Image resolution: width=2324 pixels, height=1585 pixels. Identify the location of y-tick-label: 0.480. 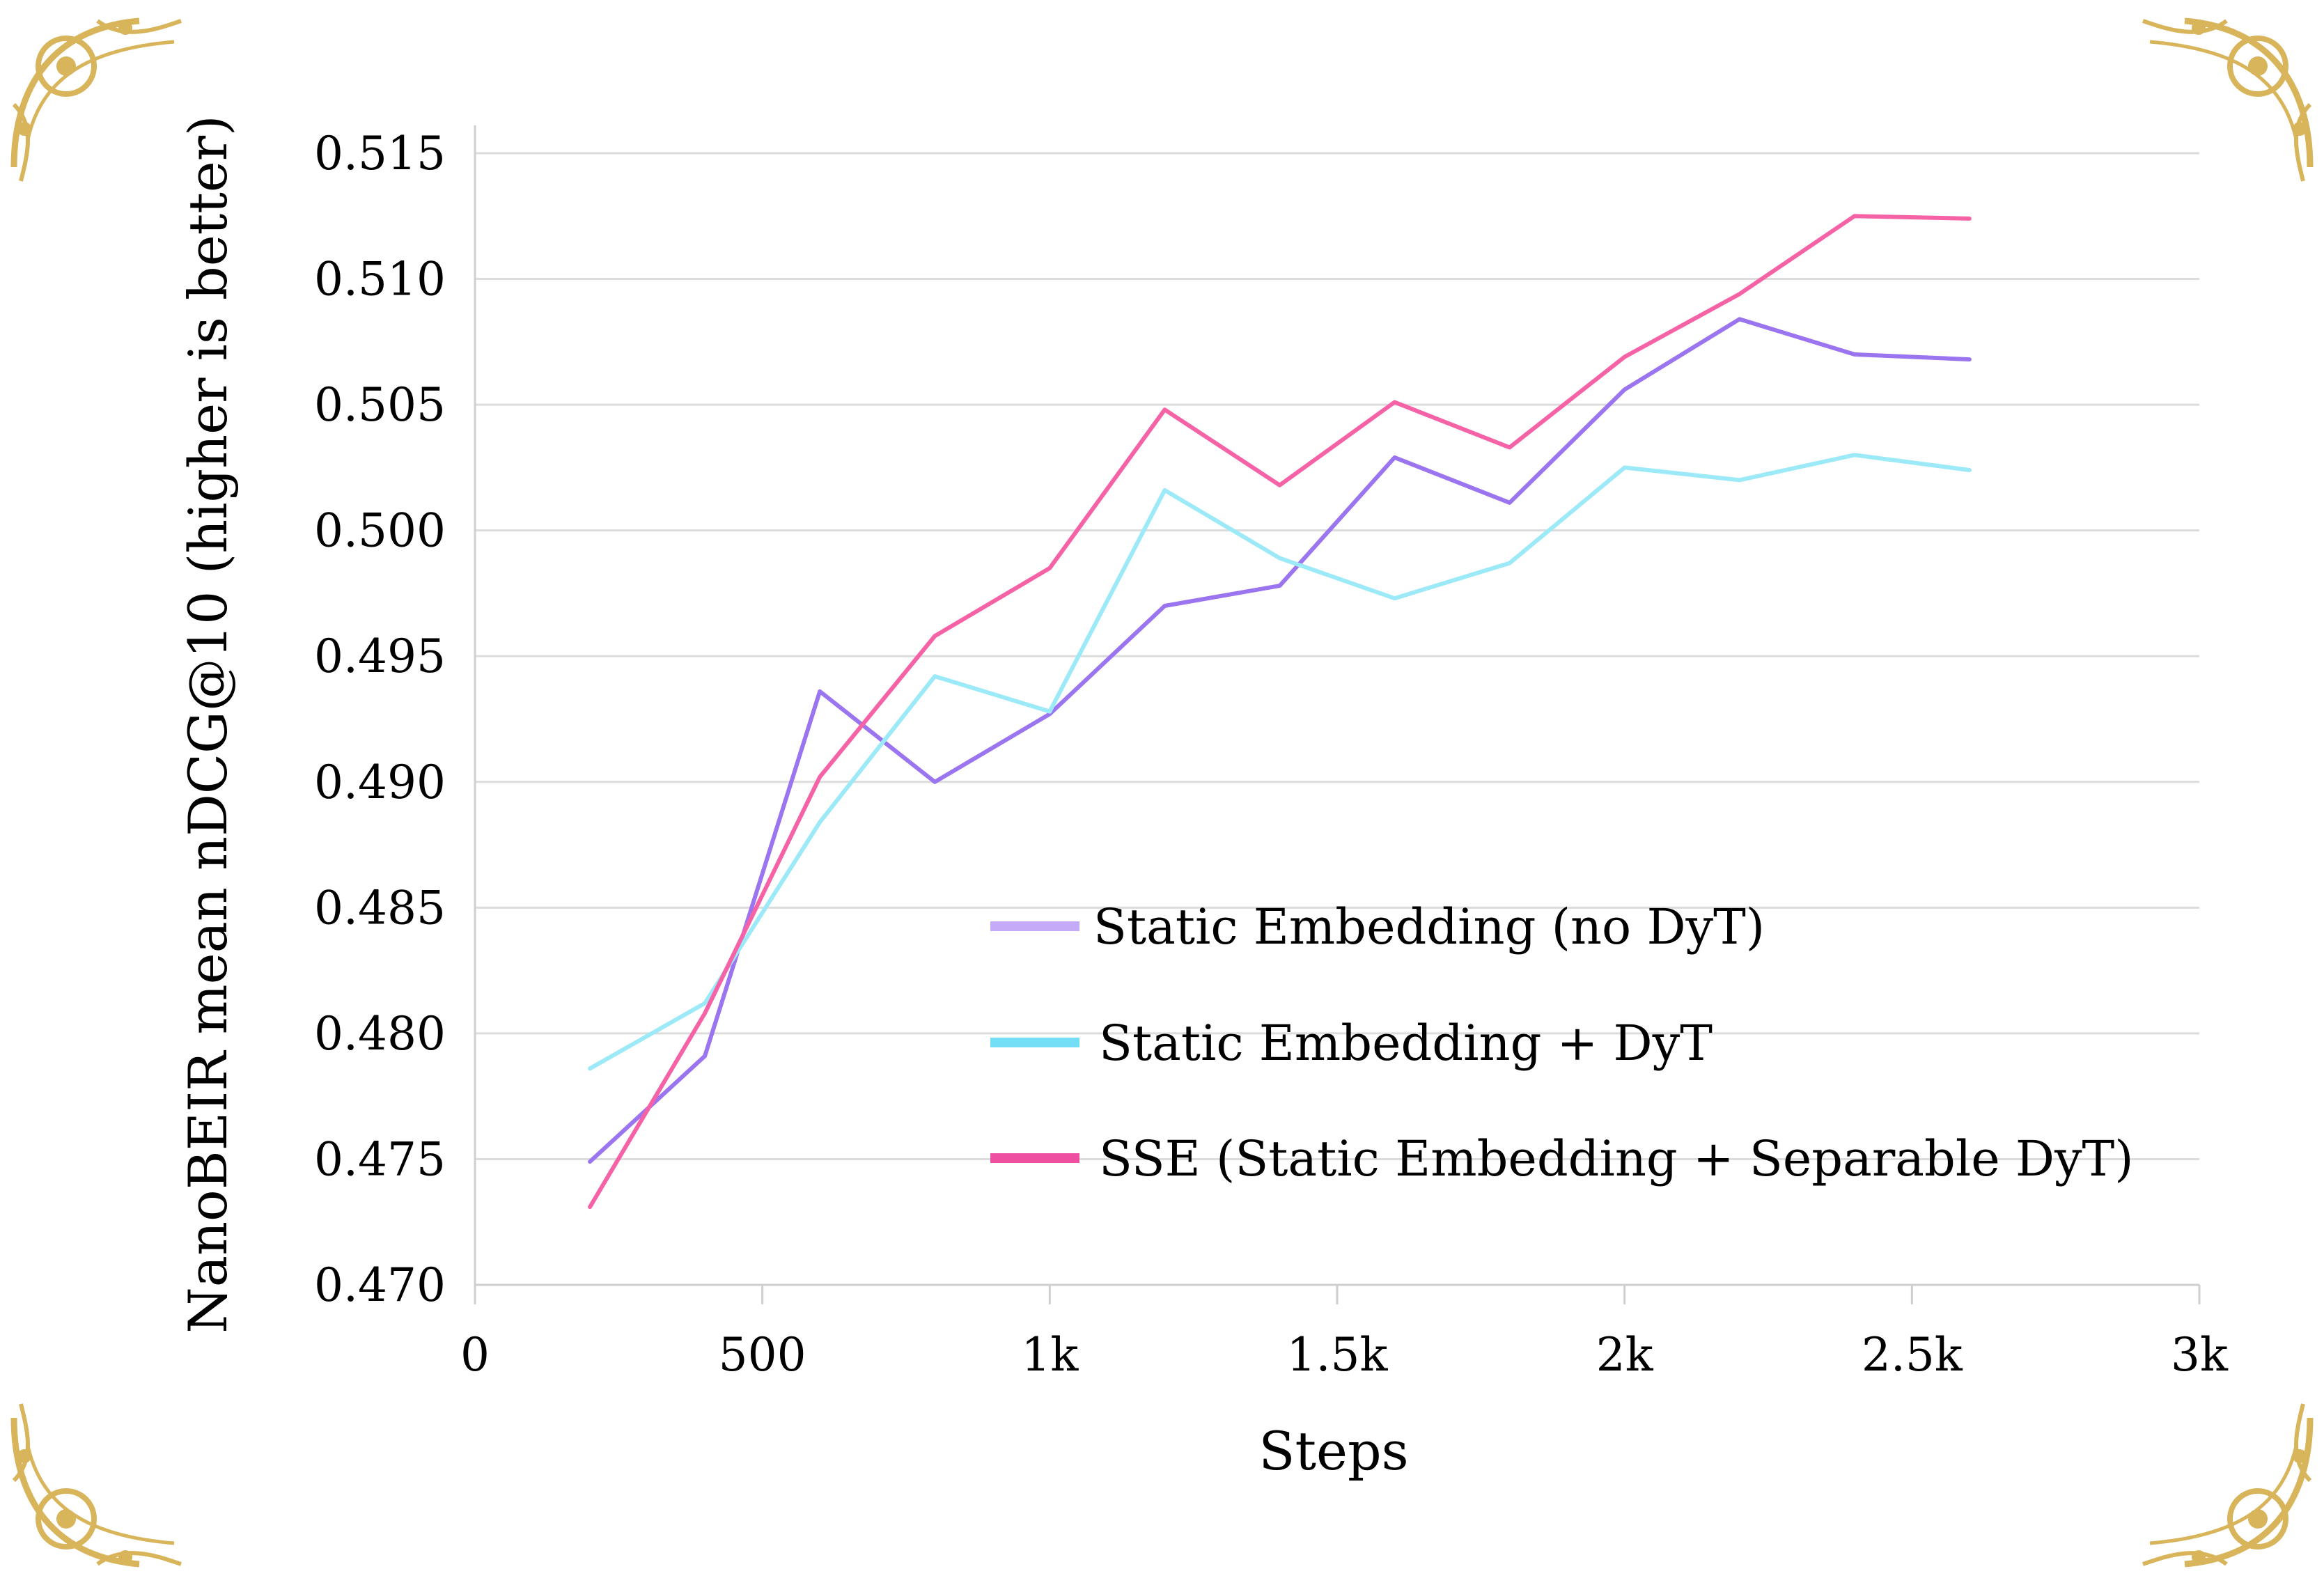
(380, 1034).